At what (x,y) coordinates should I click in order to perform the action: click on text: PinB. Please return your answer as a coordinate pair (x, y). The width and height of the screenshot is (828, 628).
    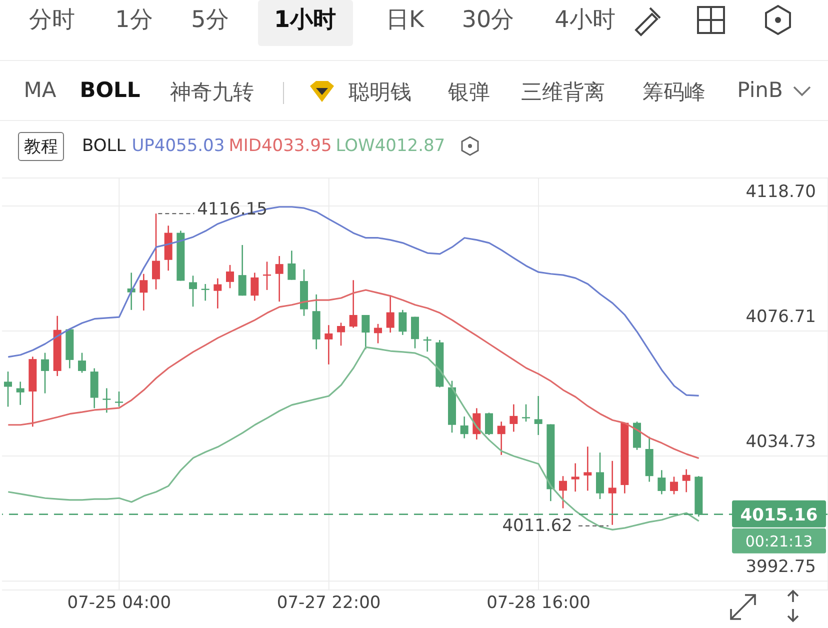
    Looking at the image, I should click on (760, 90).